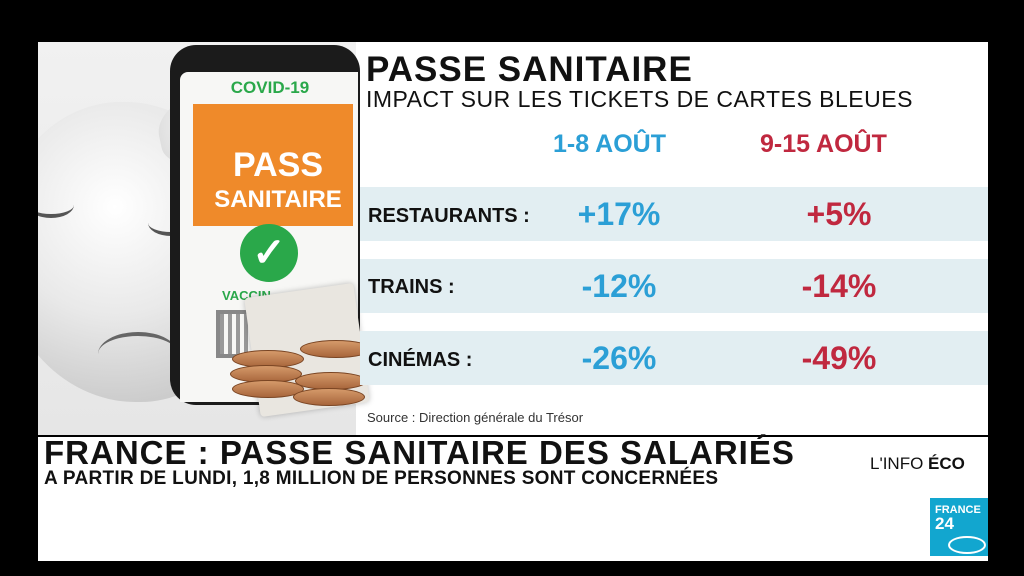  I want to click on covid-label: COVID-19, so click(270, 87).